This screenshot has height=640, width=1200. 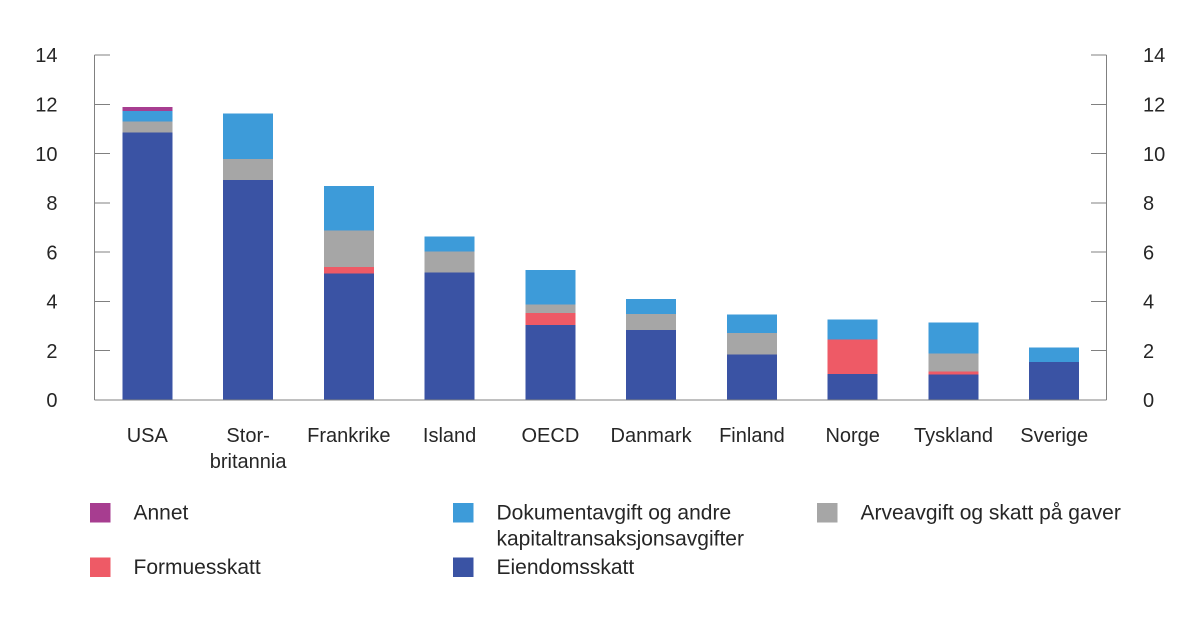 I want to click on svg-text: Finland, so click(x=752, y=436).